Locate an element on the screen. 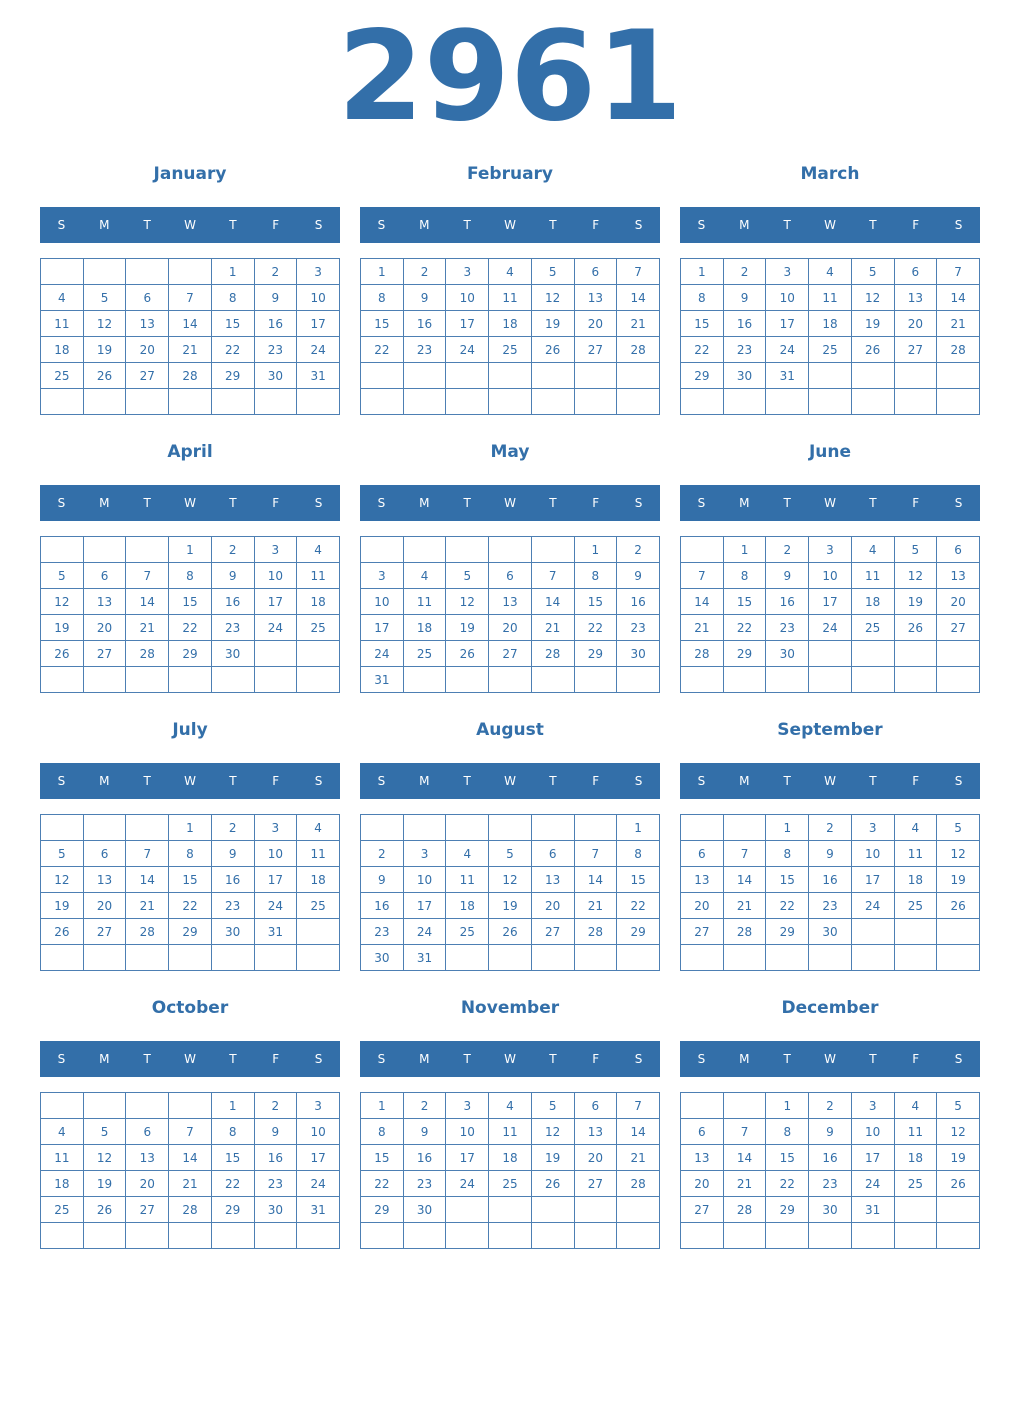 The height and width of the screenshot is (1412, 1020). day-cell: 29 is located at coordinates (744, 653).